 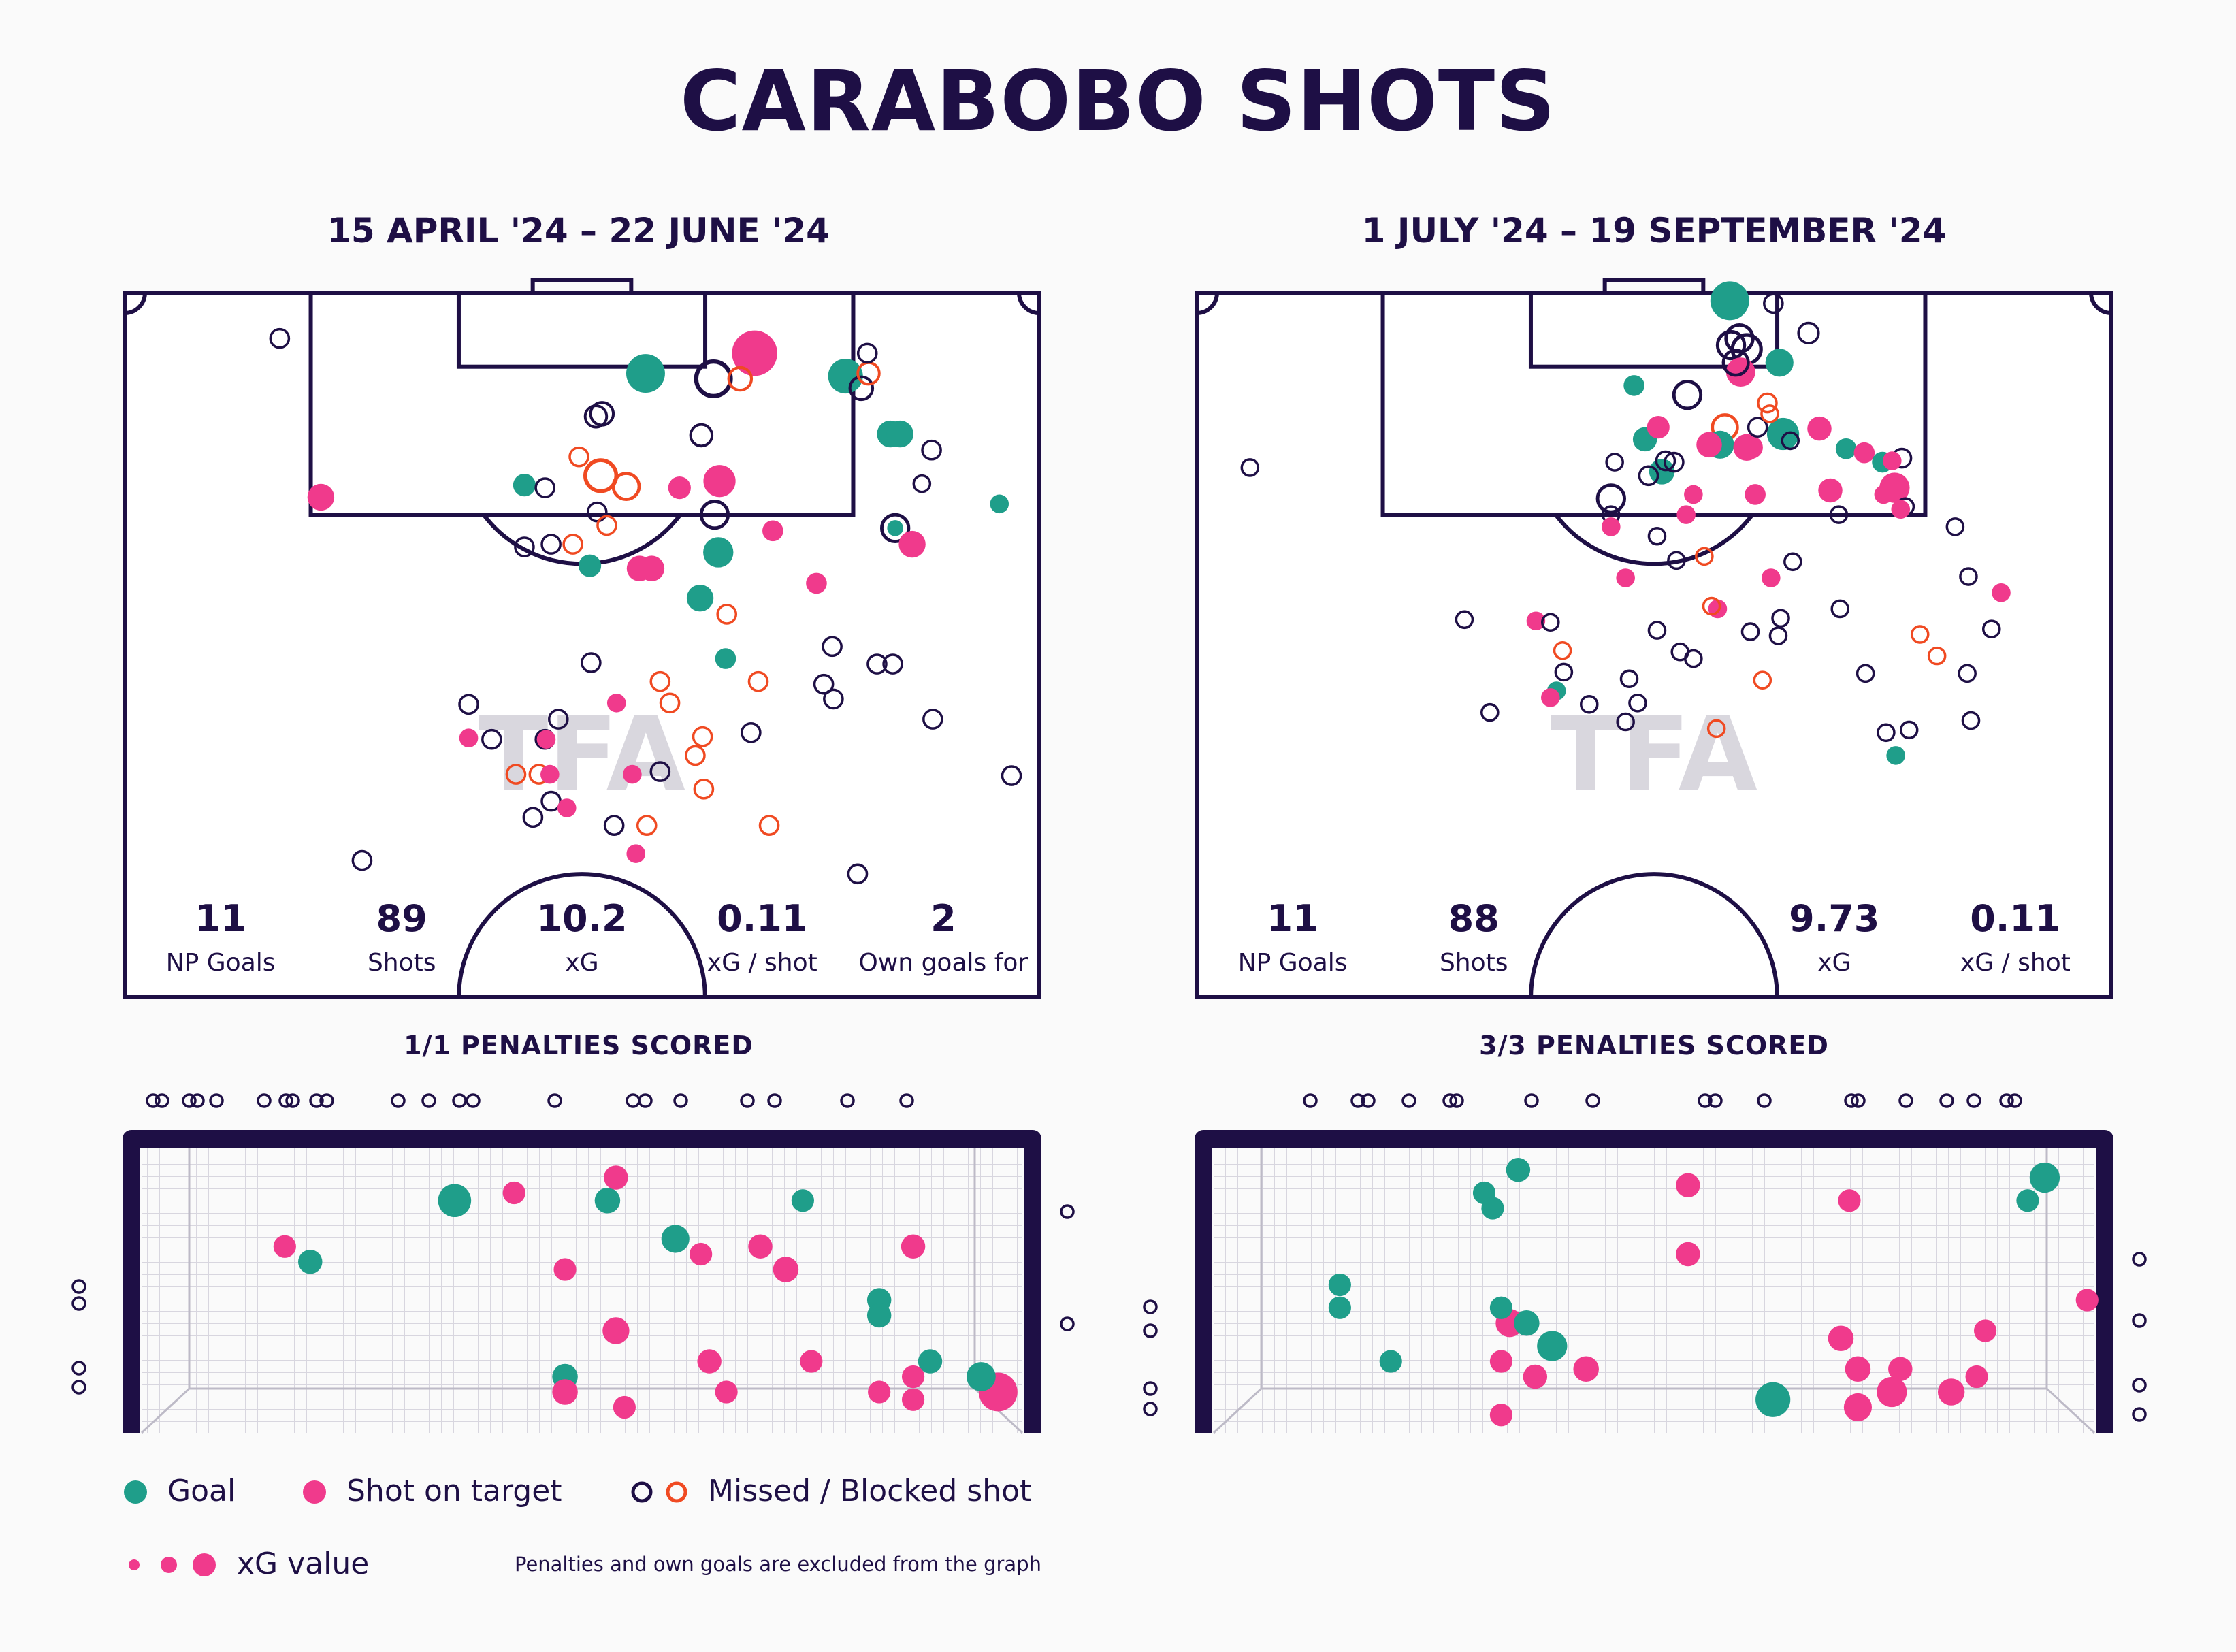 I want to click on stat-value: 9.73, so click(x=1834, y=918).